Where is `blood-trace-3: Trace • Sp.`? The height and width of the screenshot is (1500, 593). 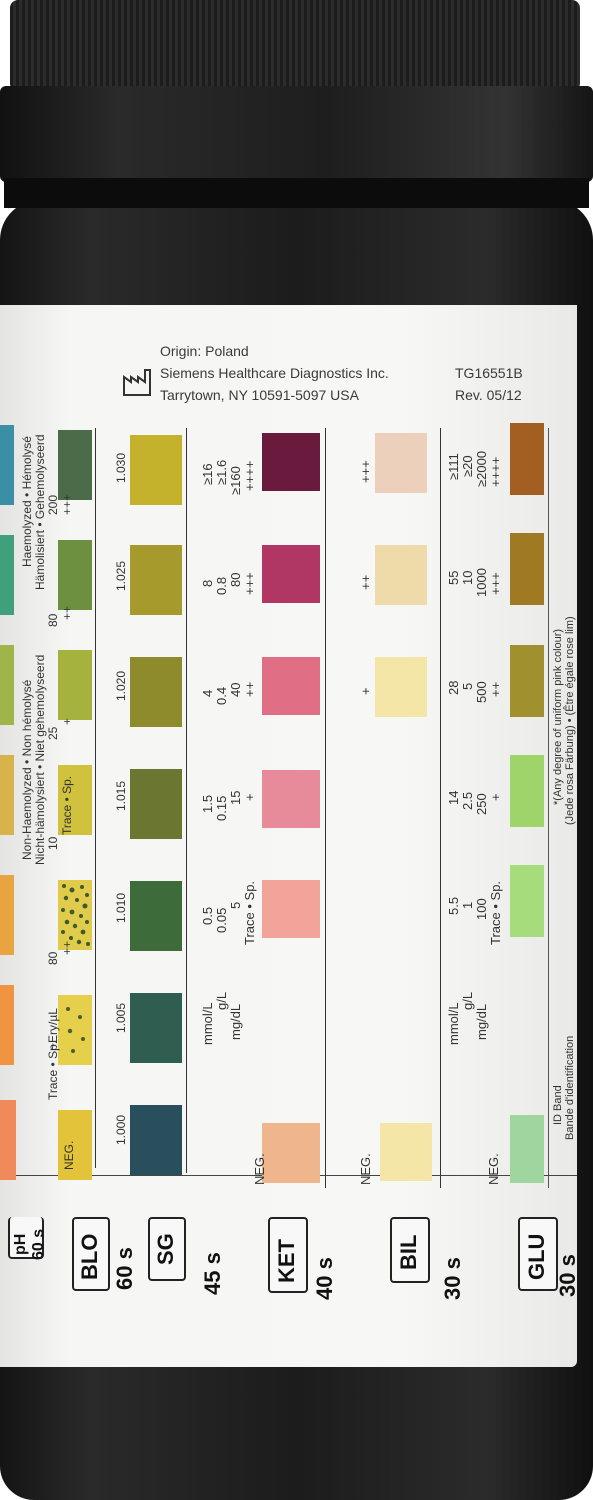 blood-trace-3: Trace • Sp. is located at coordinates (67, 805).